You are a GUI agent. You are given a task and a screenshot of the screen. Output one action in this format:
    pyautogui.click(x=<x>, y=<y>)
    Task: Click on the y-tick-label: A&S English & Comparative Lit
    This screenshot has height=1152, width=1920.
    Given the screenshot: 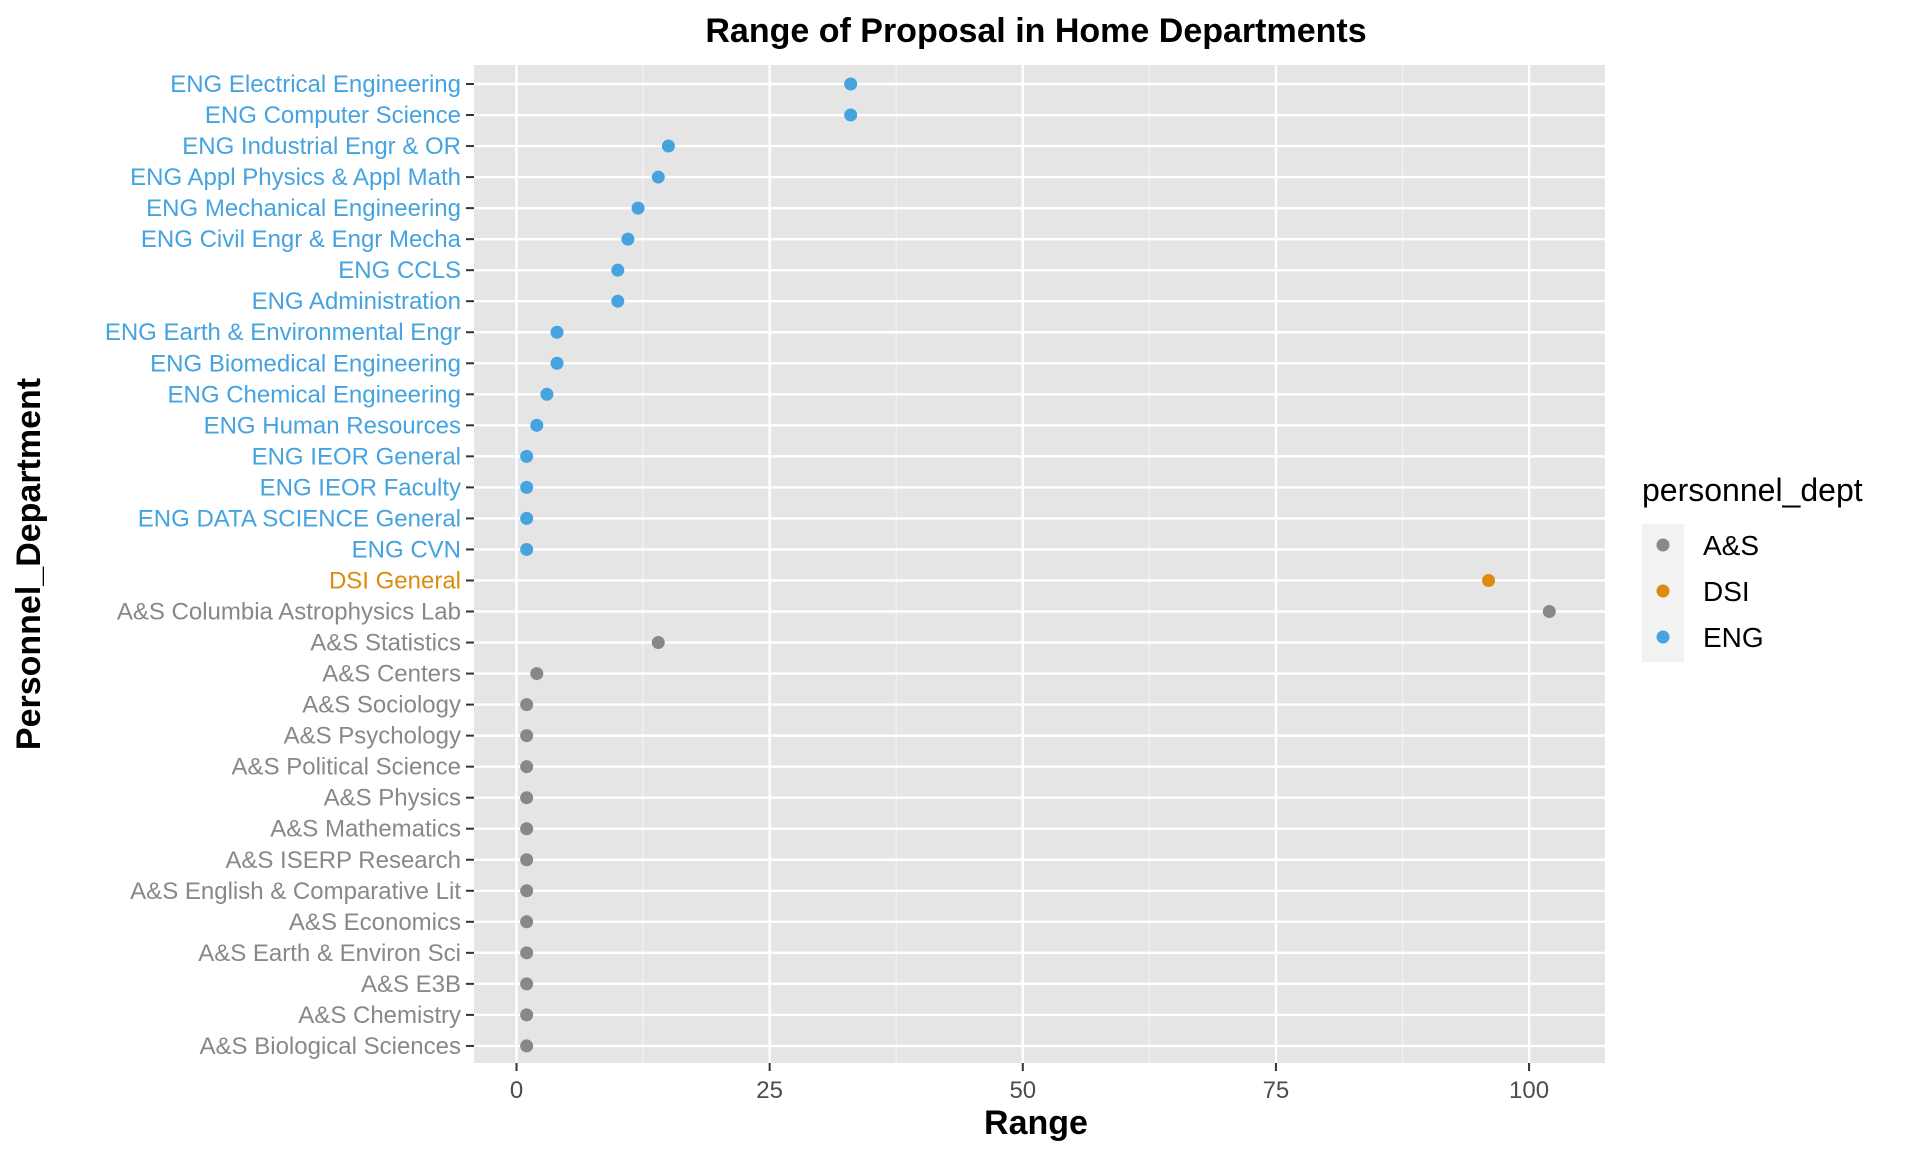 What is the action you would take?
    pyautogui.click(x=295, y=891)
    